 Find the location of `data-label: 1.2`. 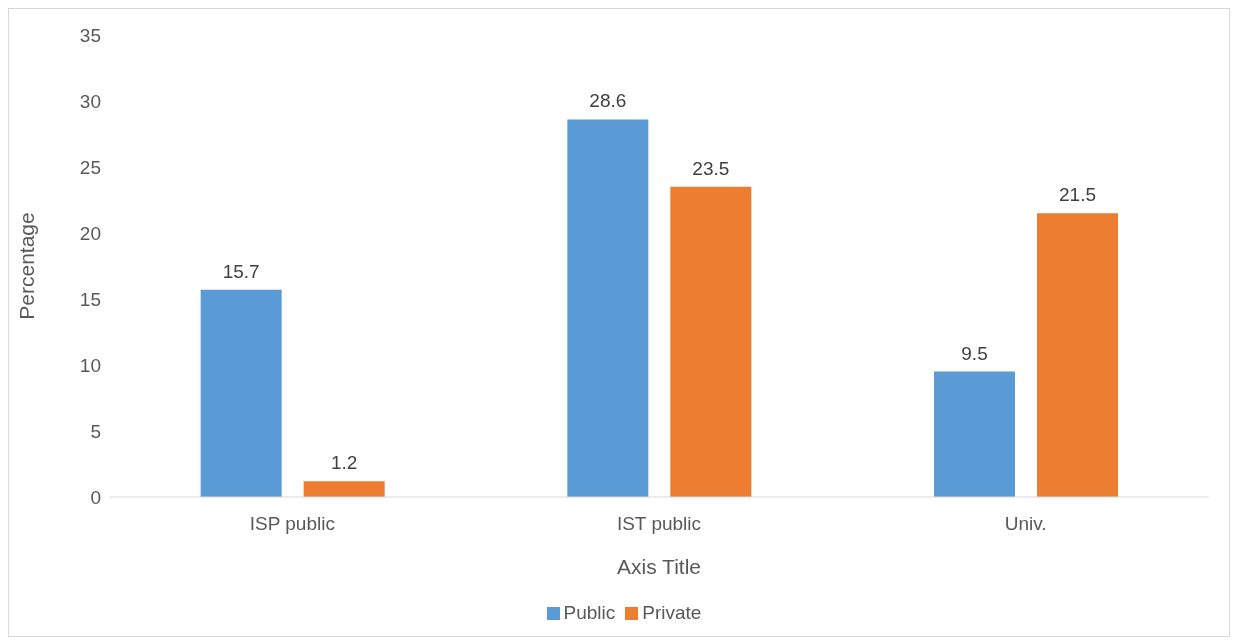

data-label: 1.2 is located at coordinates (344, 463).